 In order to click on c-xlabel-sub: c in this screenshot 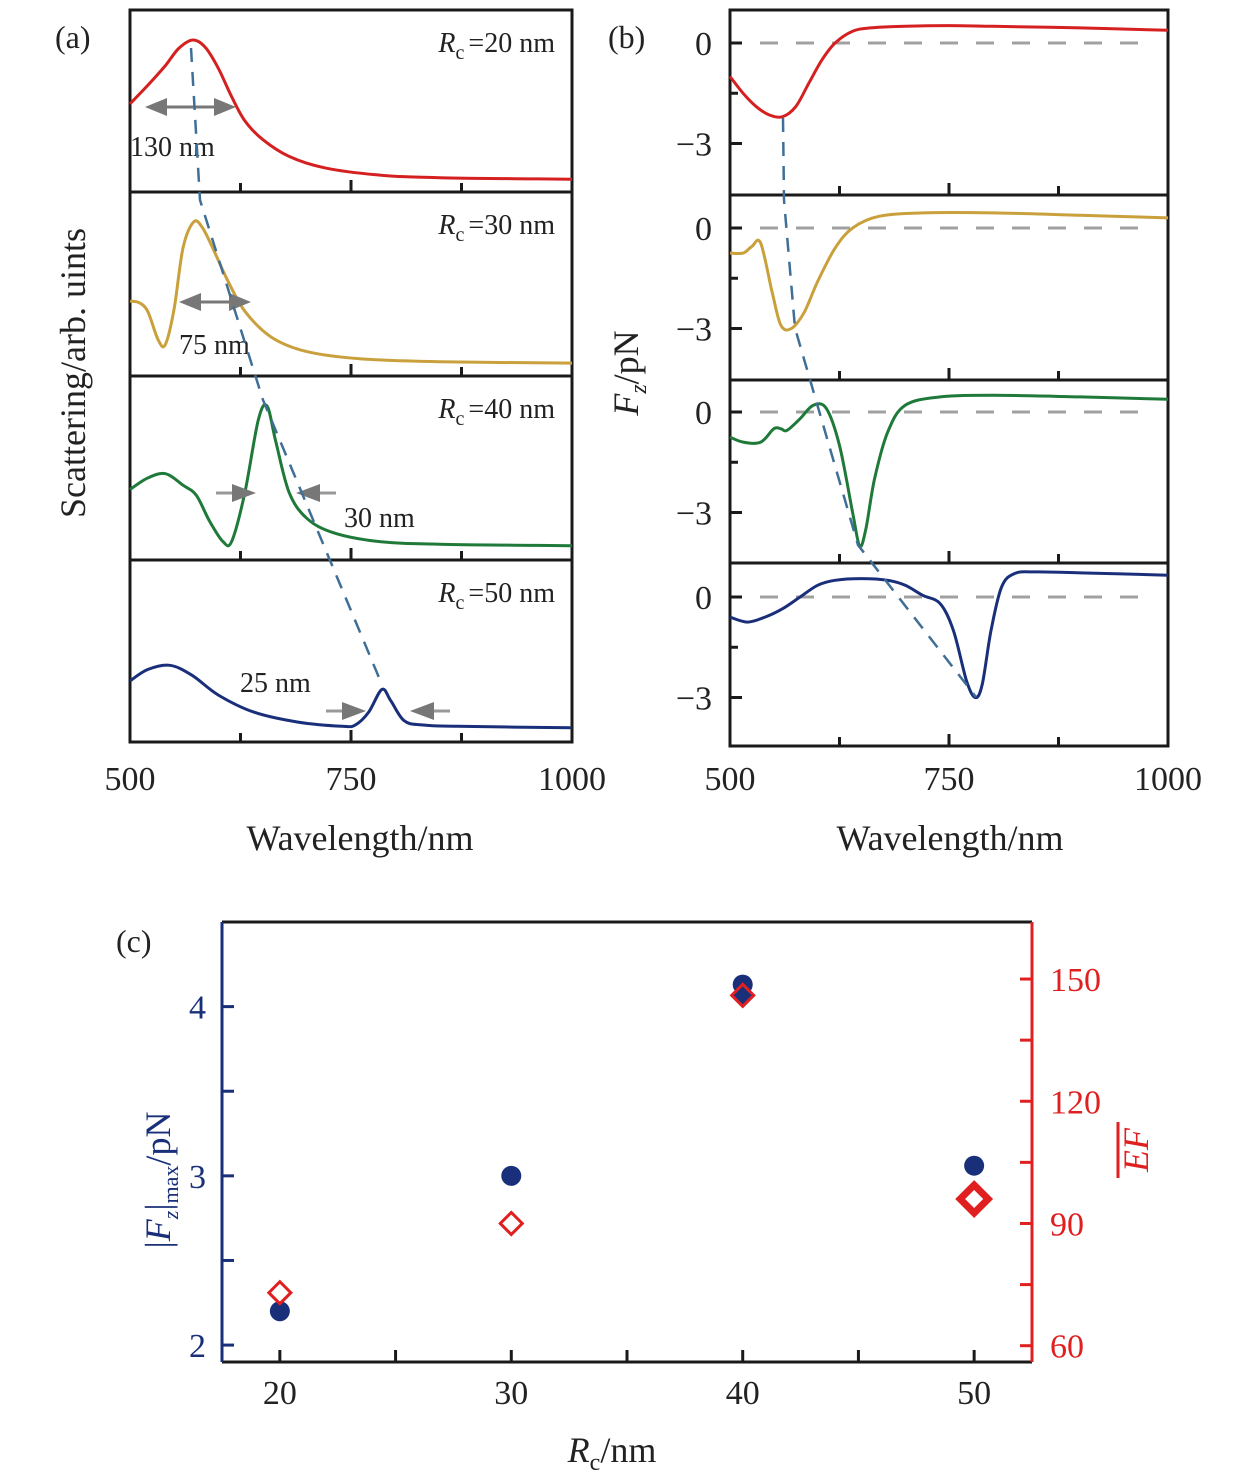, I will do `click(595, 1463)`.